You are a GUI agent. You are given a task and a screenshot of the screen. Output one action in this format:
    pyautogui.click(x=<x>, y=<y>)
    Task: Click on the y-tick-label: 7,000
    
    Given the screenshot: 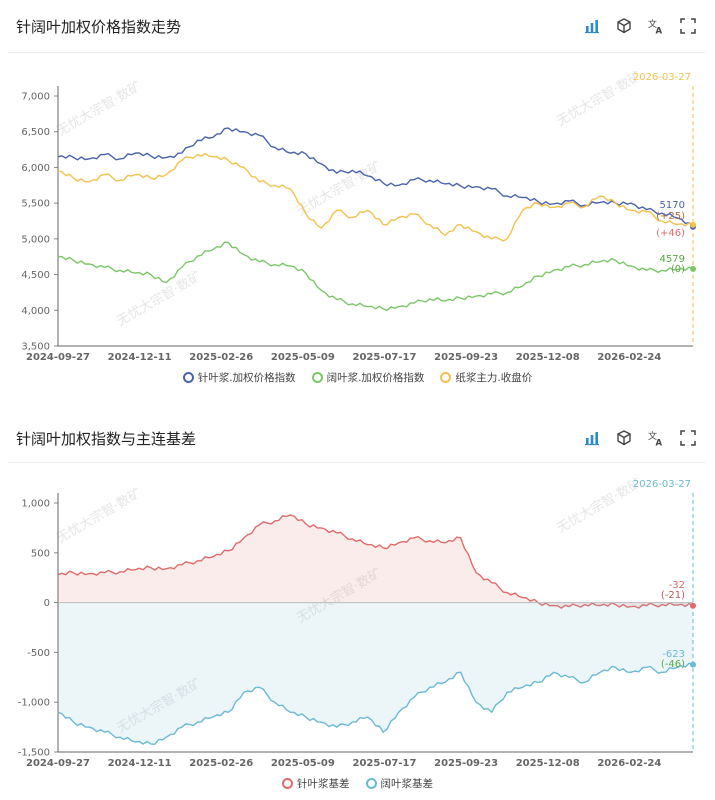 What is the action you would take?
    pyautogui.click(x=35, y=97)
    